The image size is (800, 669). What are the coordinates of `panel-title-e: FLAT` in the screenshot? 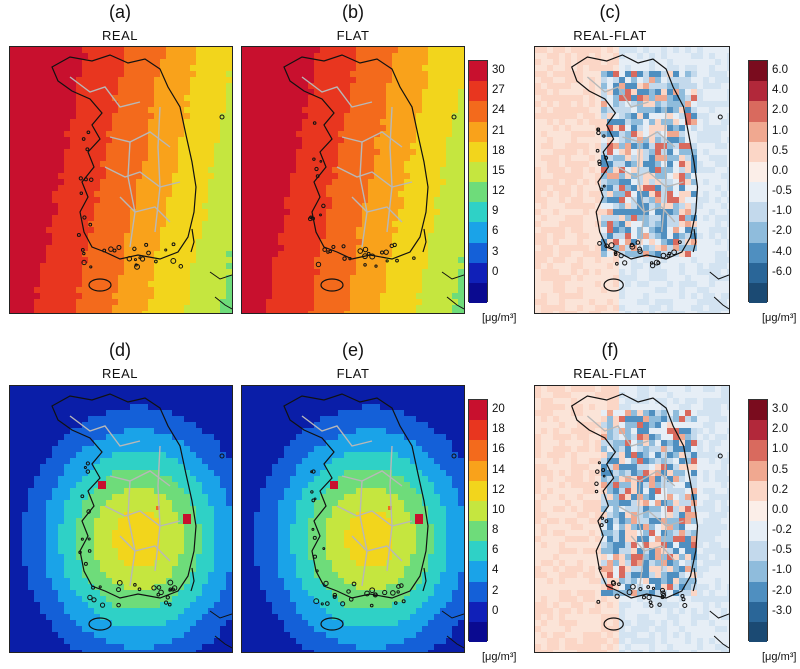 It's located at (353, 373).